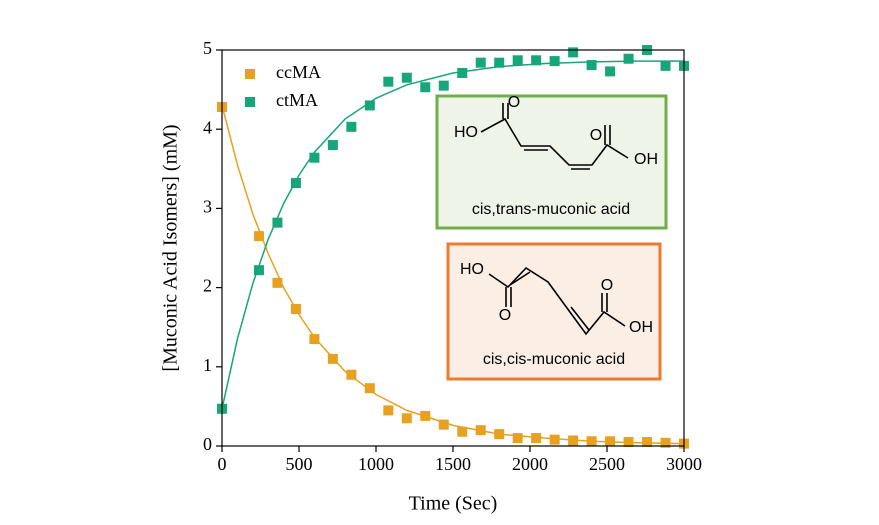 This screenshot has width=879, height=525. Describe the element at coordinates (299, 464) in the screenshot. I see `x-tick-label: 500` at that location.